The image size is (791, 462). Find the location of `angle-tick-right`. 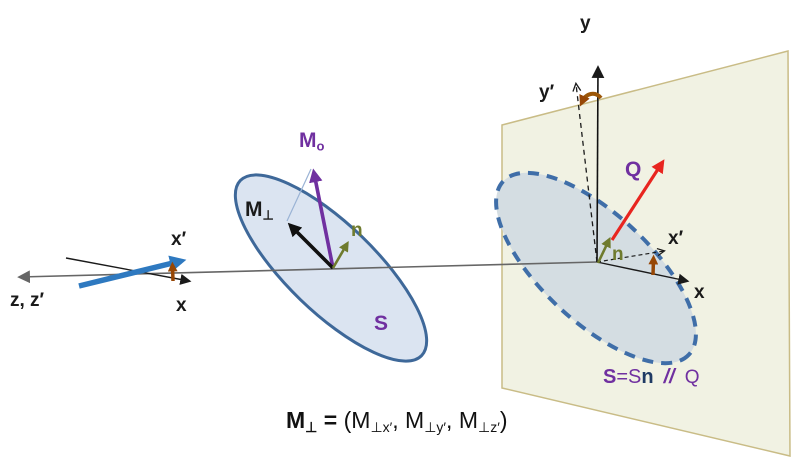

angle-tick-right is located at coordinates (653, 265).